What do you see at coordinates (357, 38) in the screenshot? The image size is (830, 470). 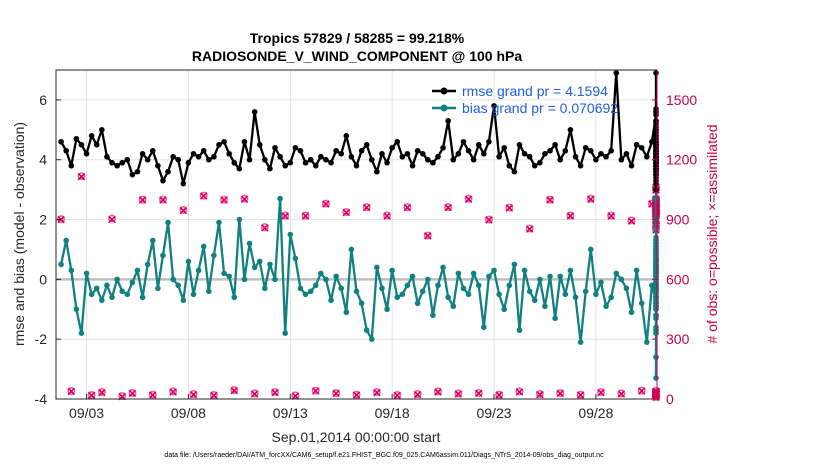 I see `chart-title: Tropics 57829 / 58285 = 99.218%` at bounding box center [357, 38].